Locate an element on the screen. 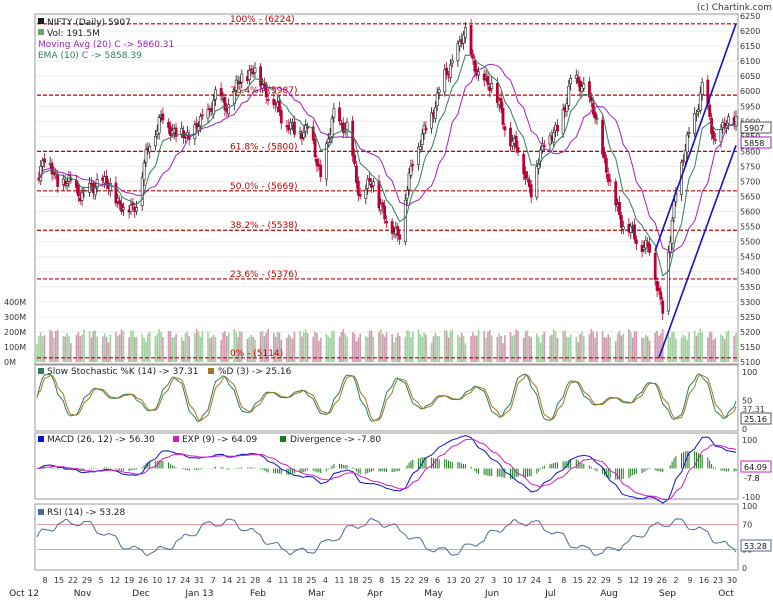 The width and height of the screenshot is (773, 601). moving-average-label: Moving Avg (20) C -> 5860.31 is located at coordinates (106, 45).